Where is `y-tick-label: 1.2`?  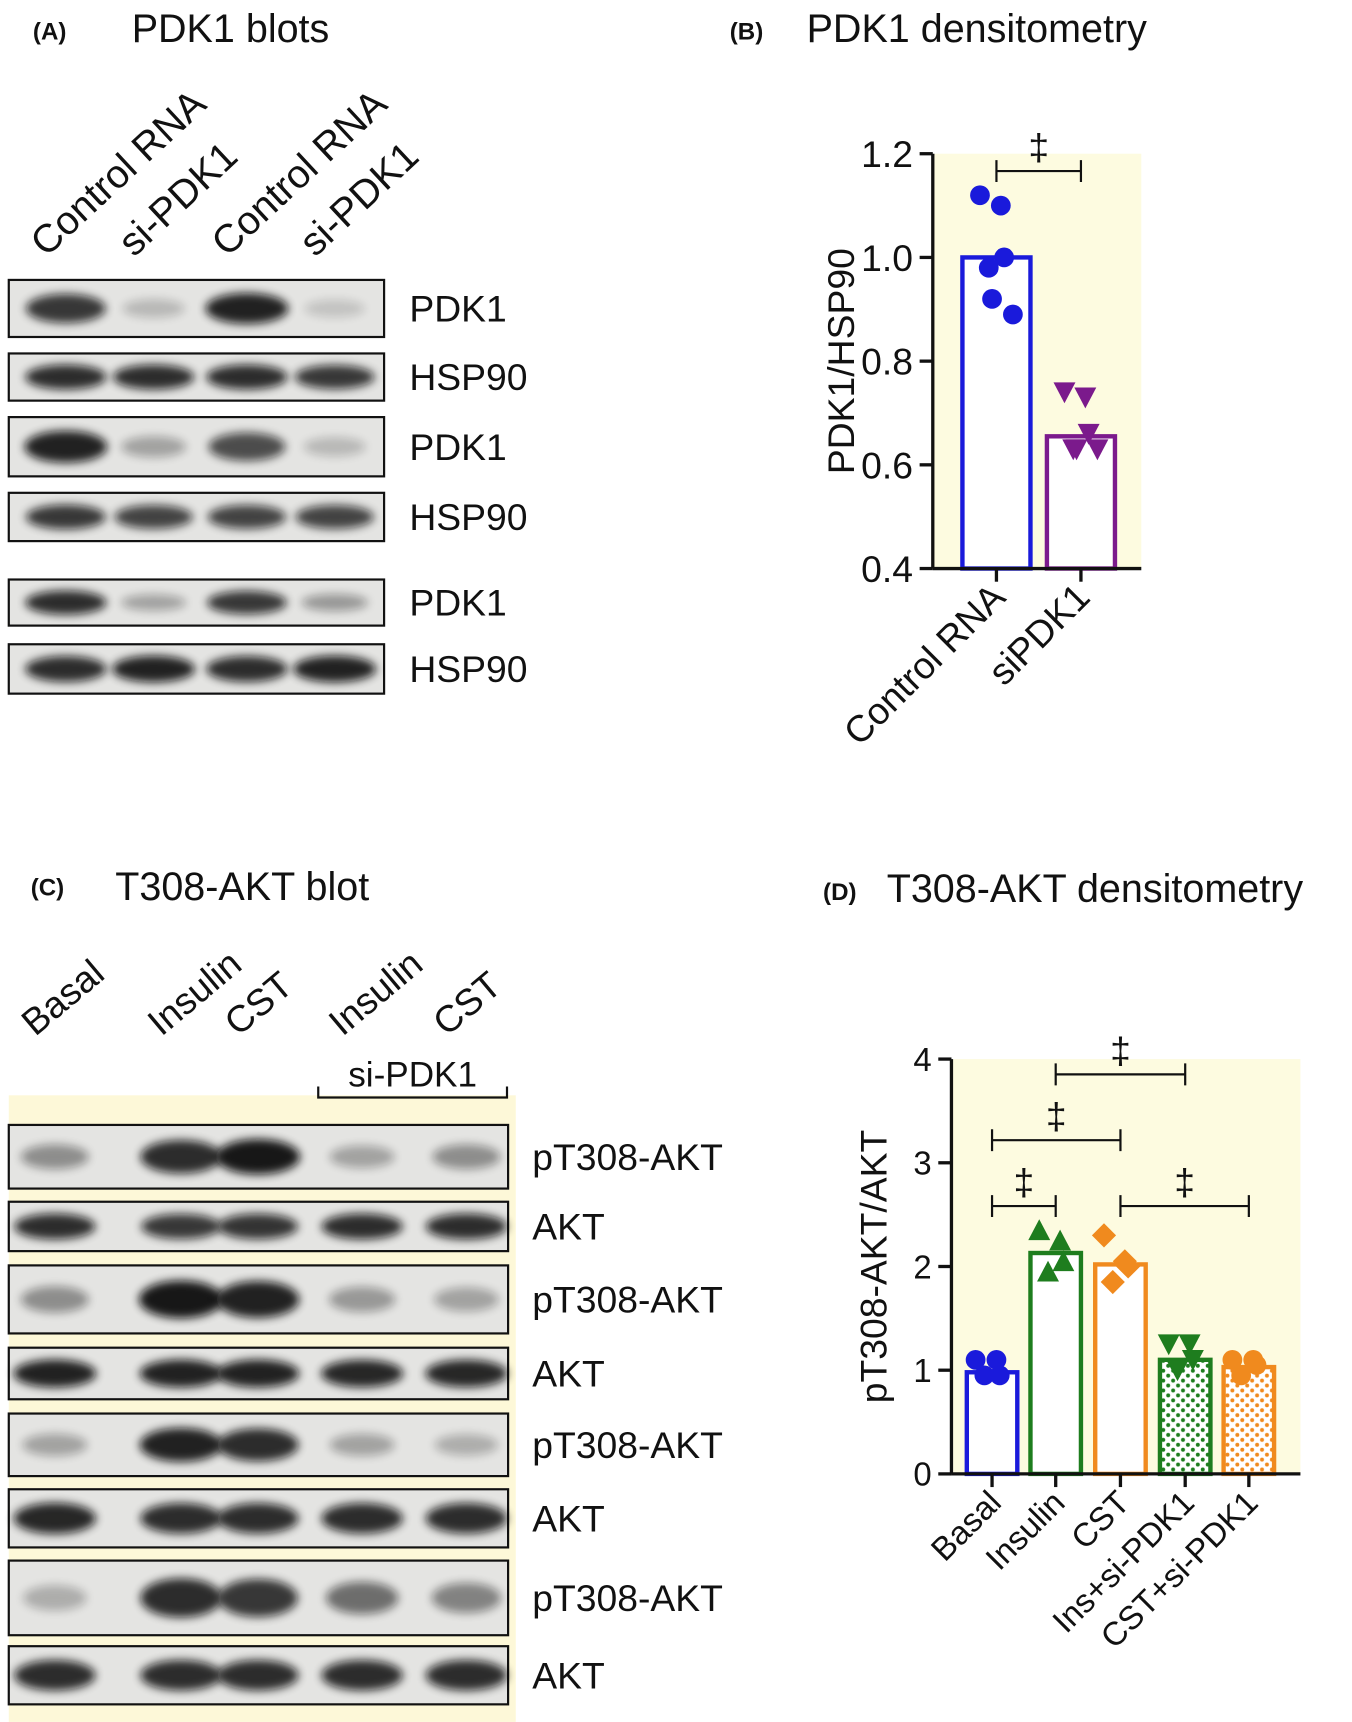 y-tick-label: 1.2 is located at coordinates (887, 154).